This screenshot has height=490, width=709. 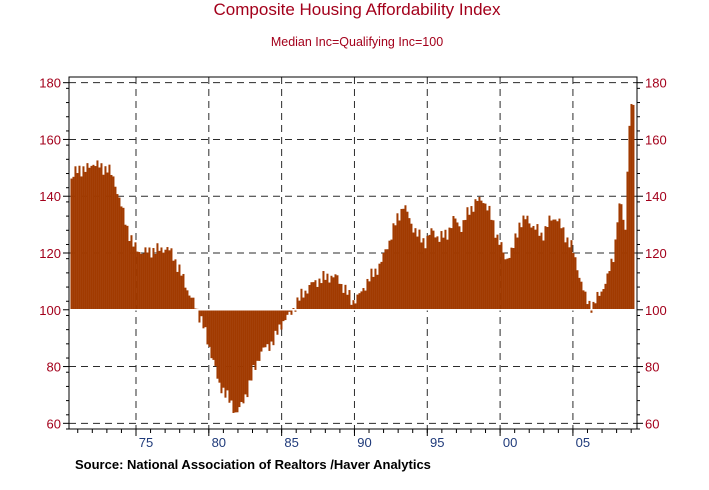 I want to click on y-tick-label-right: 180, so click(x=656, y=83).